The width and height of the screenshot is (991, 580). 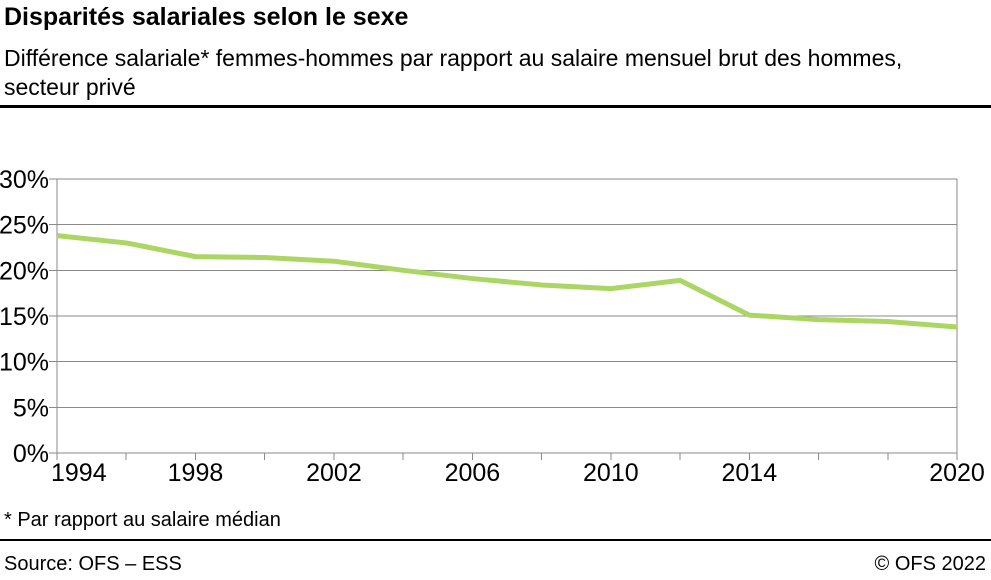 I want to click on svg-text: 20%, so click(x=24, y=271).